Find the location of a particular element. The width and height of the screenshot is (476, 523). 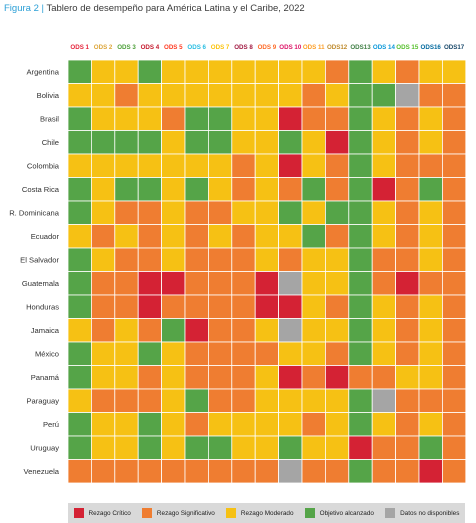

row-label: Guatemala is located at coordinates (41, 283).